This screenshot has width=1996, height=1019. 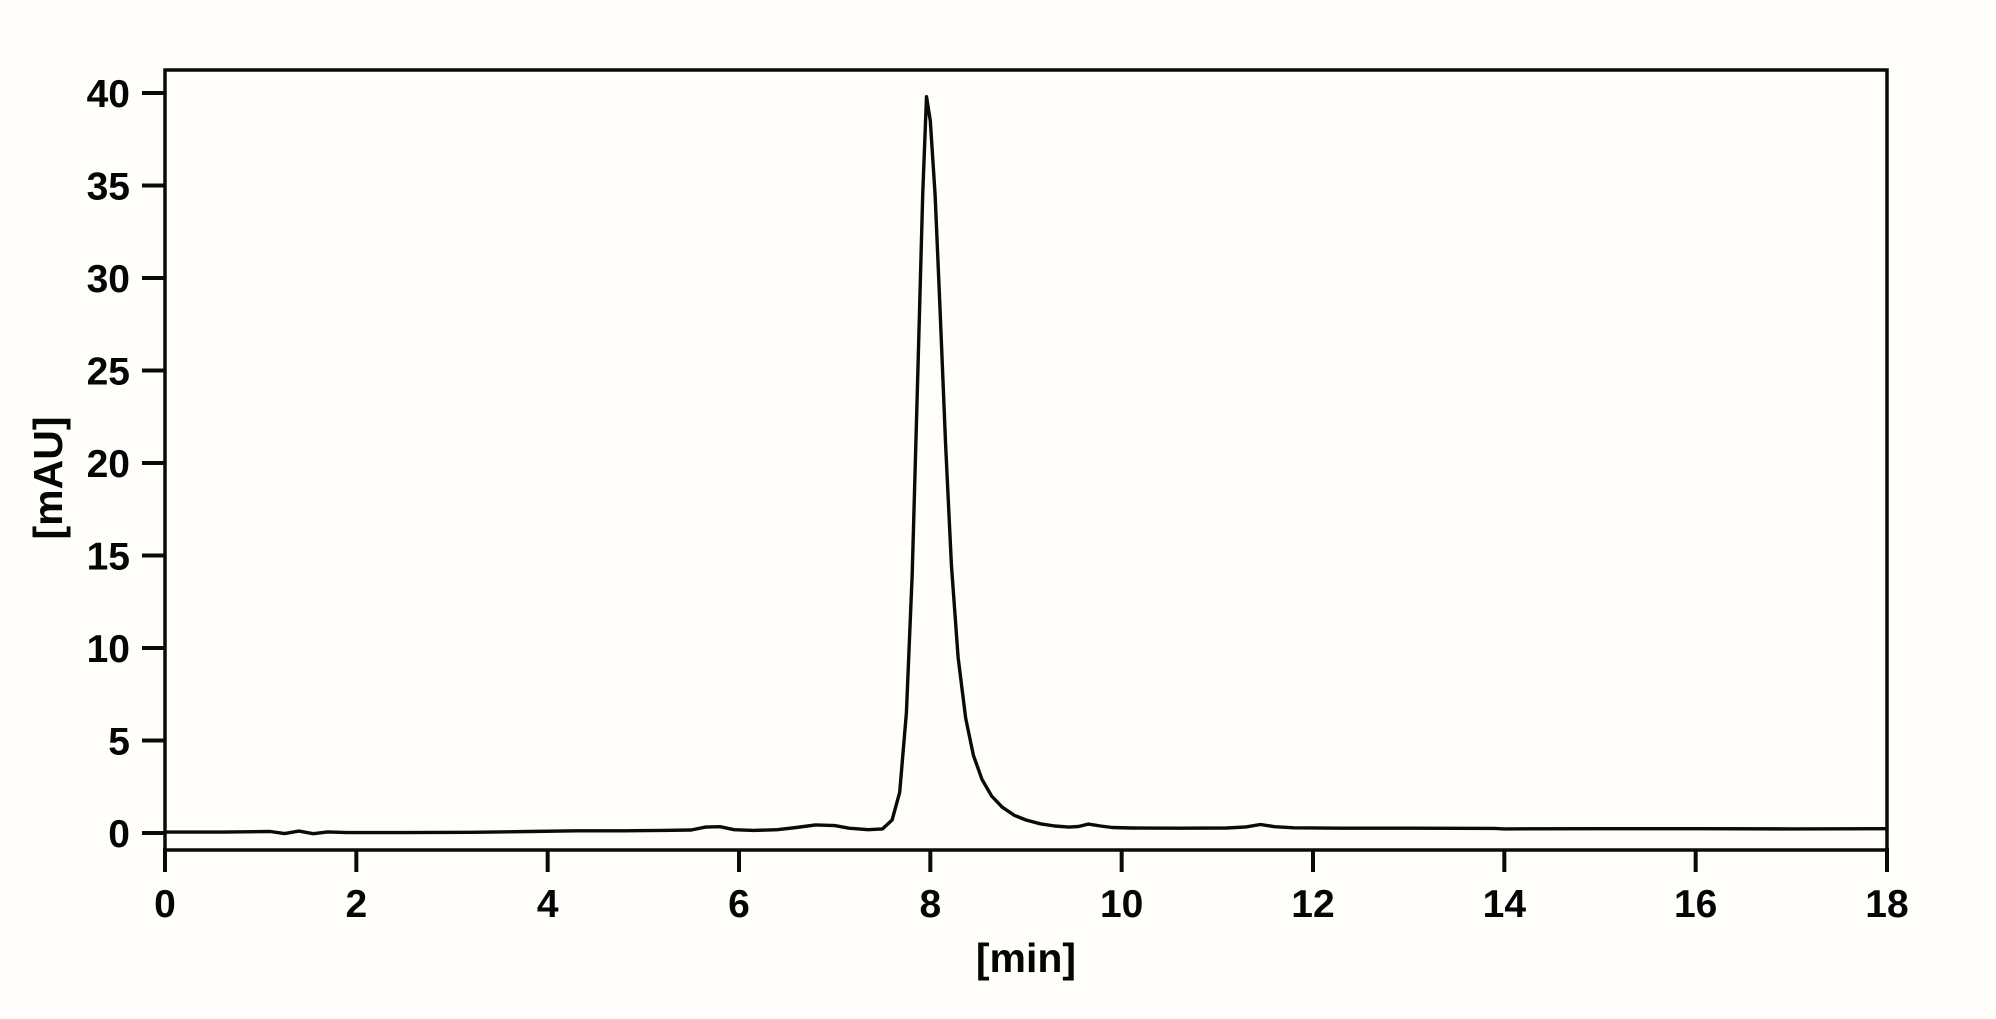 I want to click on y-tick-label-20: 20, so click(x=108, y=464).